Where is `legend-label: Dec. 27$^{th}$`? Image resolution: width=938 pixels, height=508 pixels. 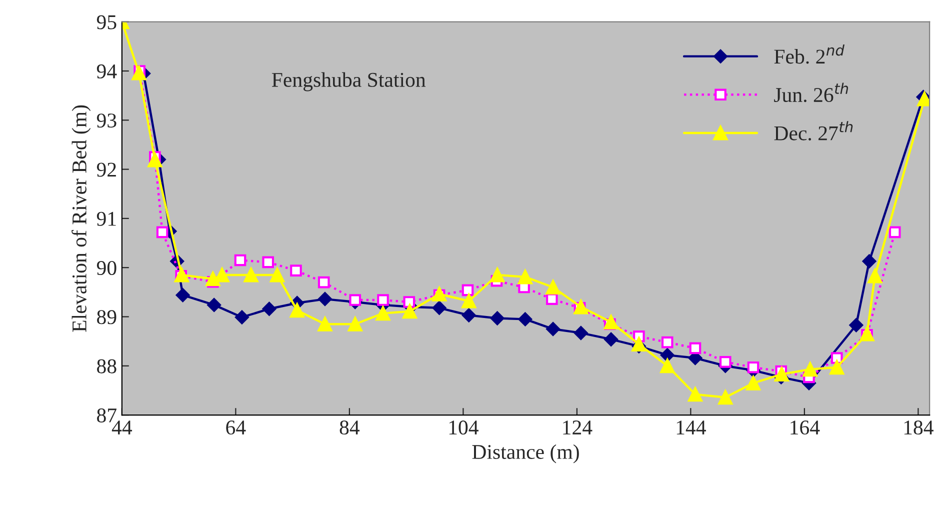 legend-label: Dec. 27$^{th}$ is located at coordinates (813, 130).